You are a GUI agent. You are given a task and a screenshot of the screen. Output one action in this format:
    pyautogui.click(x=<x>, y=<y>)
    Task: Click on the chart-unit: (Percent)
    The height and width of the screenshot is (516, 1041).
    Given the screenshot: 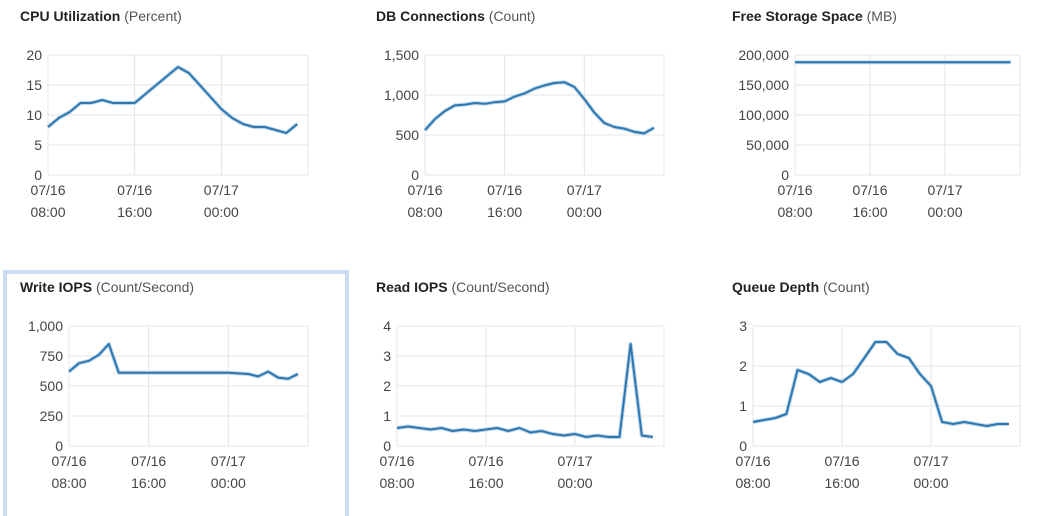 What is the action you would take?
    pyautogui.click(x=153, y=16)
    